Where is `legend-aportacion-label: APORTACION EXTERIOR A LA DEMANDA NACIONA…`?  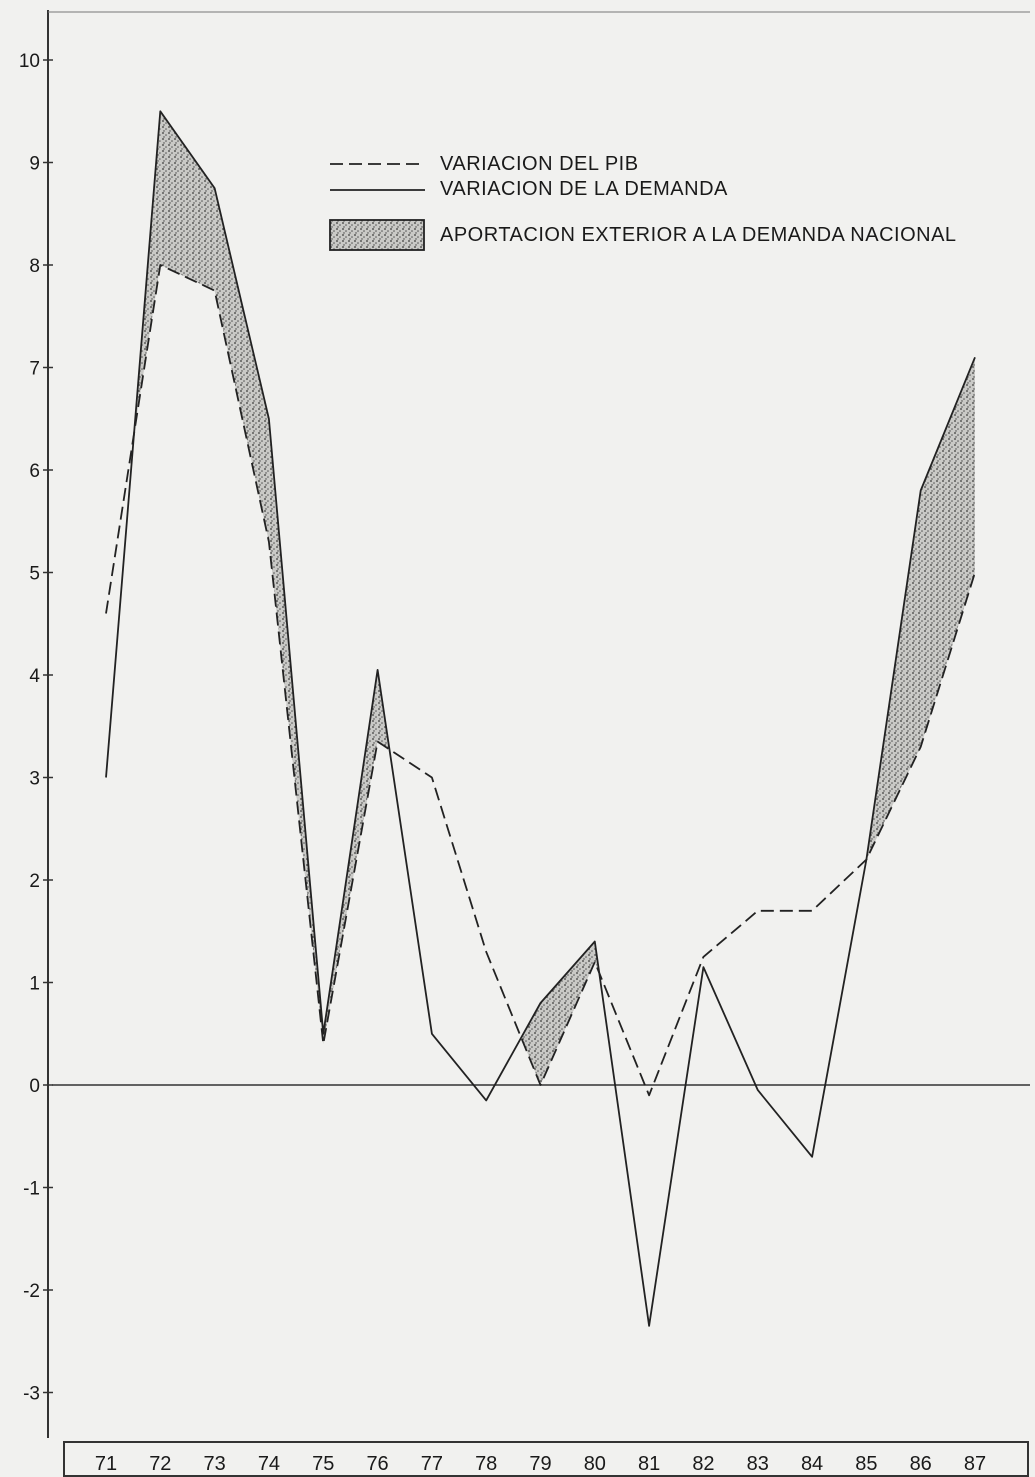 legend-aportacion-label: APORTACION EXTERIOR A LA DEMANDA NACIONA… is located at coordinates (698, 235).